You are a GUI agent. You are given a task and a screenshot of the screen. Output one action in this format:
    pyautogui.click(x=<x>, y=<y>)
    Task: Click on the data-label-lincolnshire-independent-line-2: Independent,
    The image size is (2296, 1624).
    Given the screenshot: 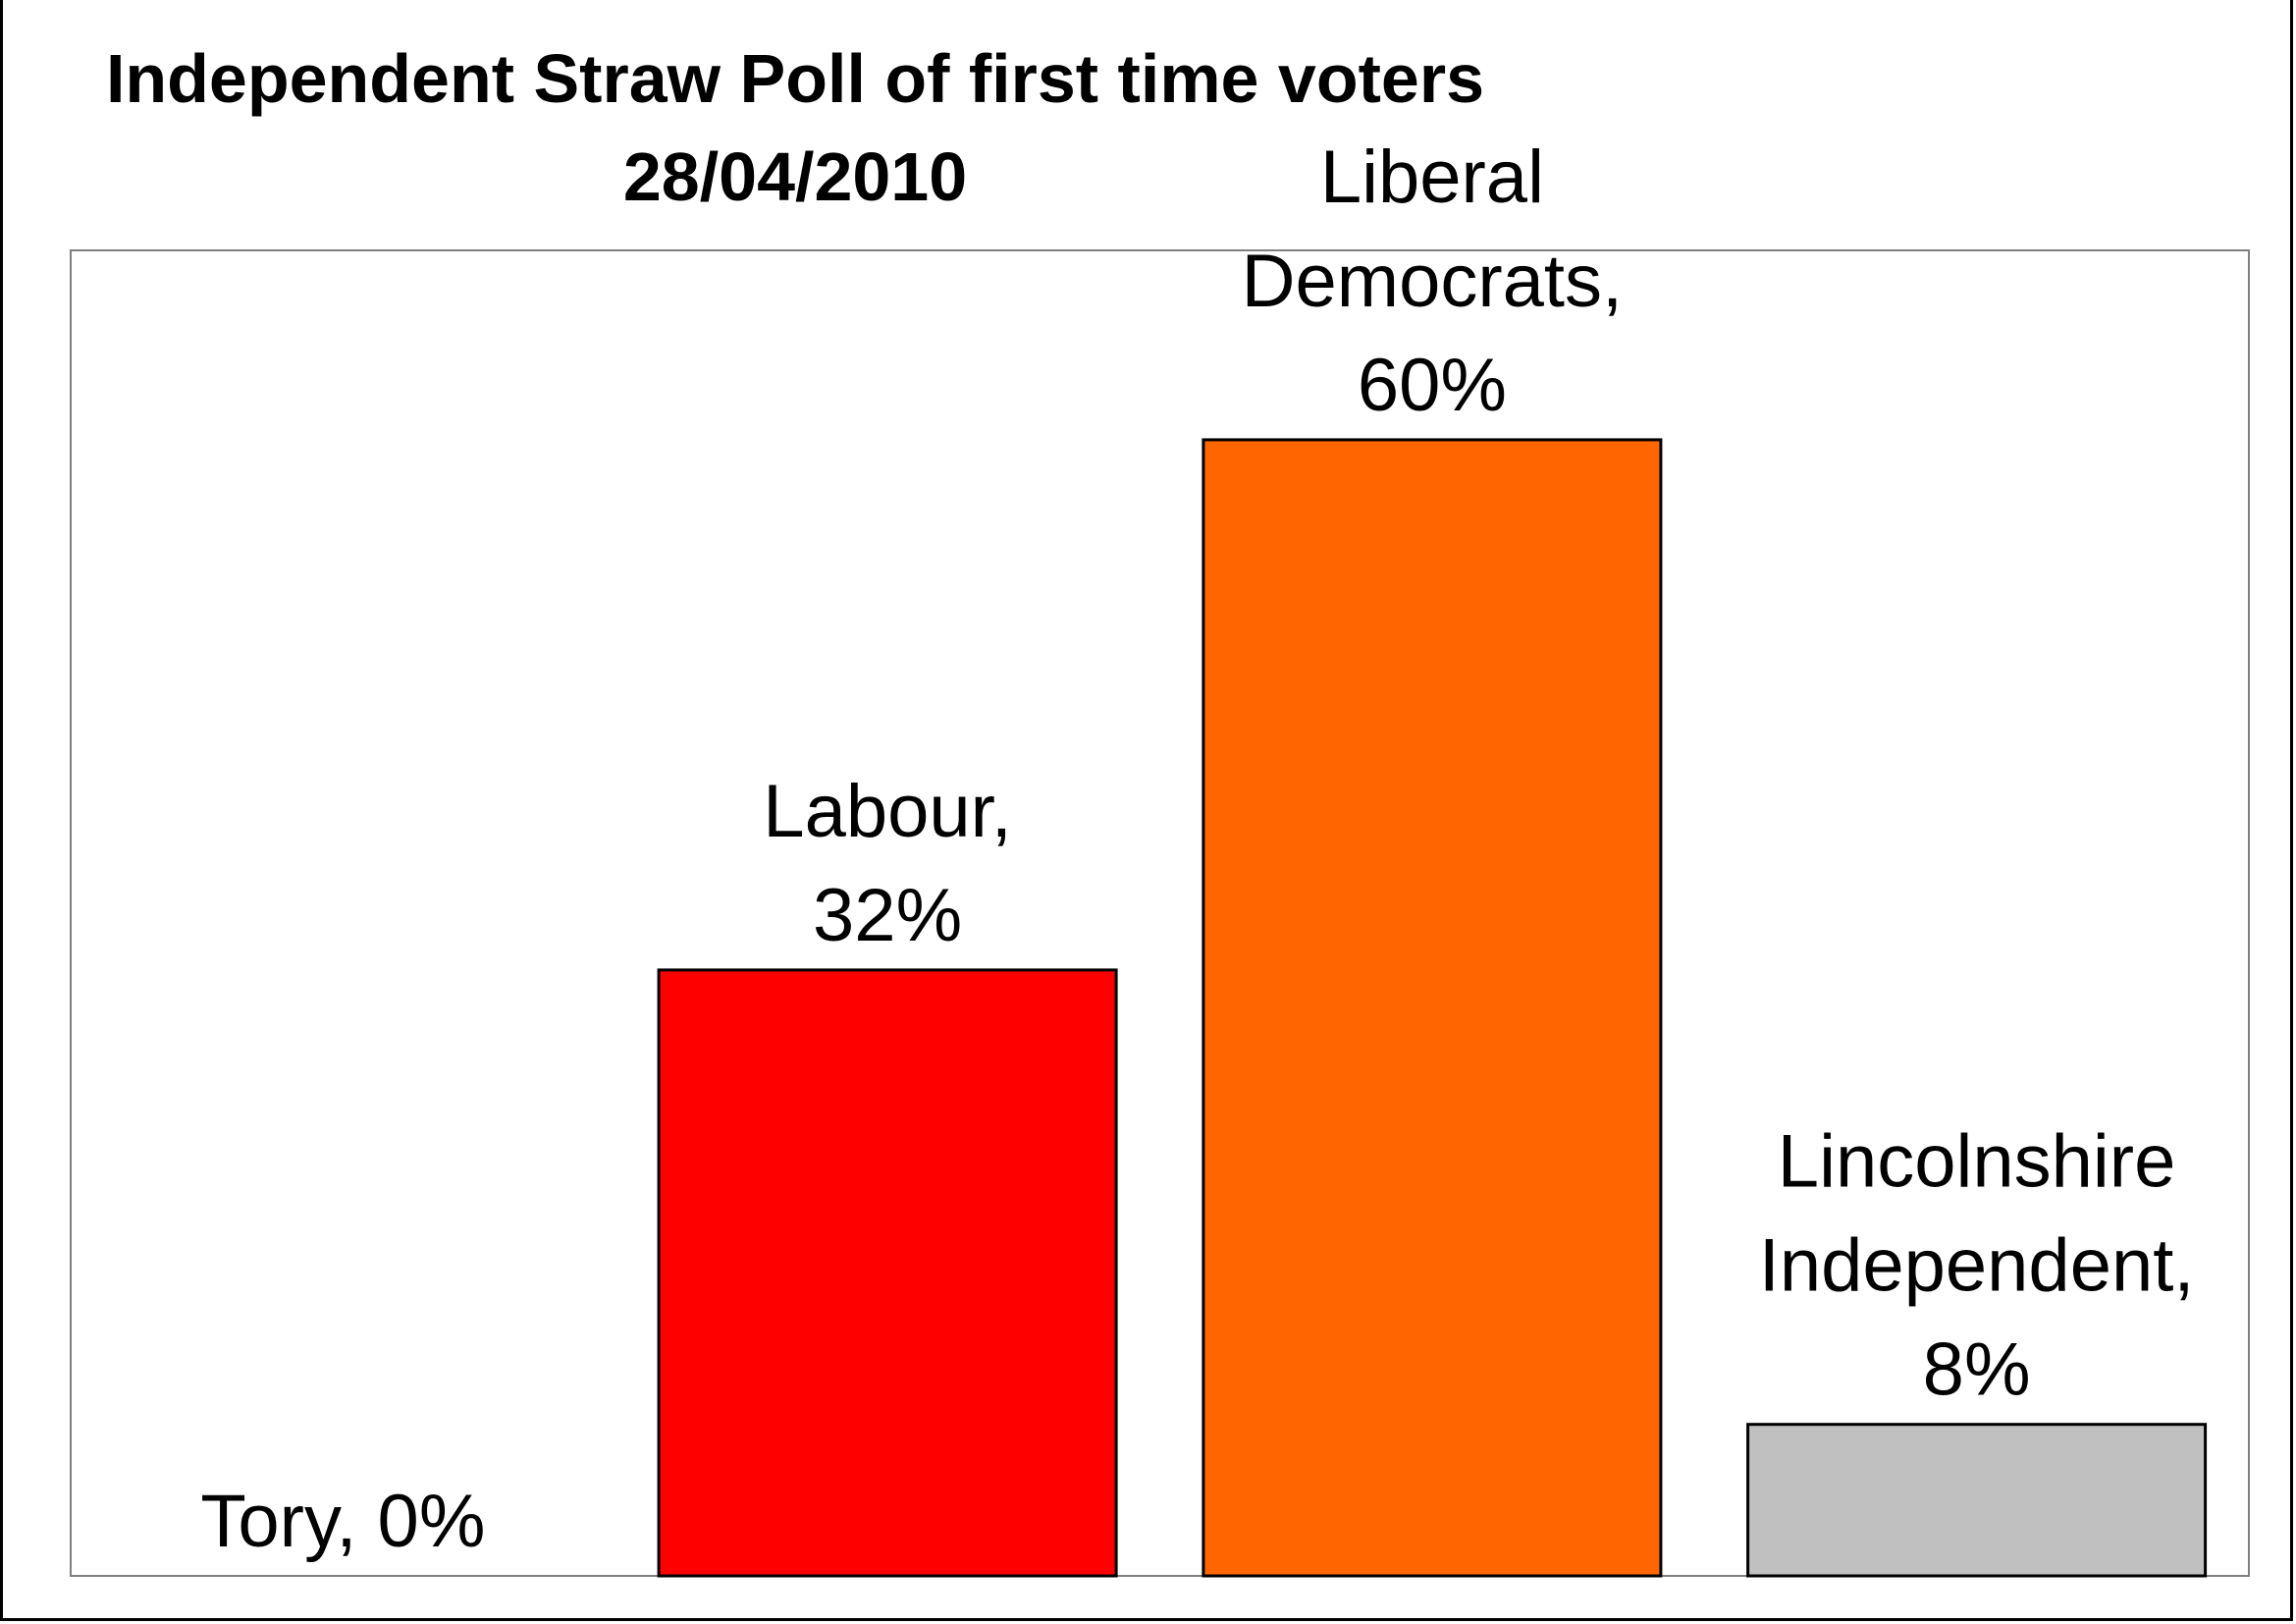 What is the action you would take?
    pyautogui.click(x=1977, y=1266)
    